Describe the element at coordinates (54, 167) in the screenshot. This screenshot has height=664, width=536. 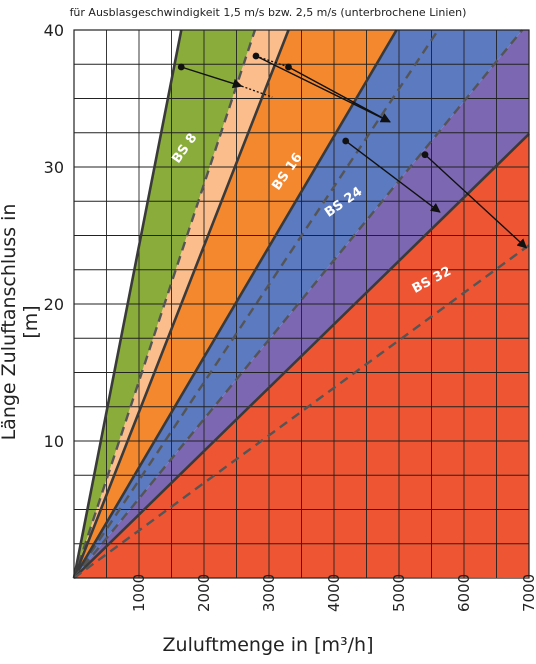
I see `y-tick-label: 30` at that location.